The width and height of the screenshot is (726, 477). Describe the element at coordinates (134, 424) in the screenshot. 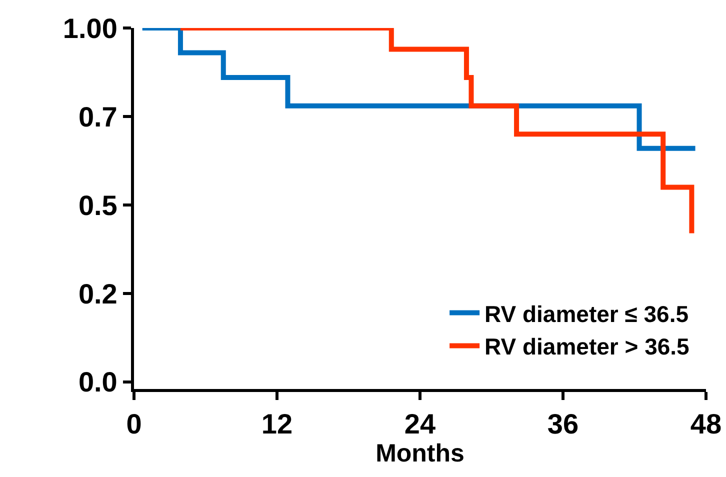

I see `x-tick-label: 0` at that location.